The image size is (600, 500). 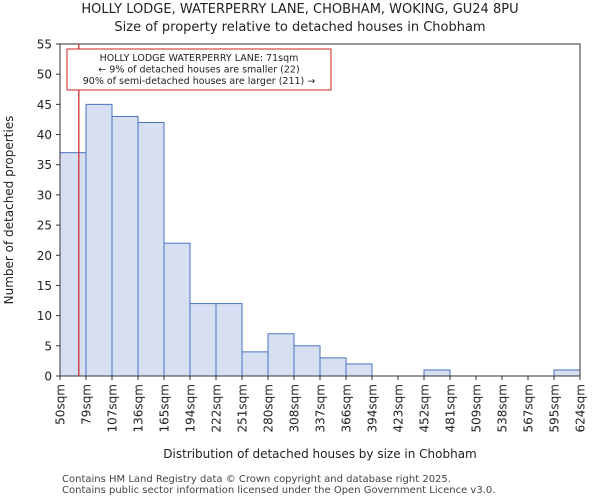 What do you see at coordinates (229, 340) in the screenshot?
I see `bar-222sqm` at bounding box center [229, 340].